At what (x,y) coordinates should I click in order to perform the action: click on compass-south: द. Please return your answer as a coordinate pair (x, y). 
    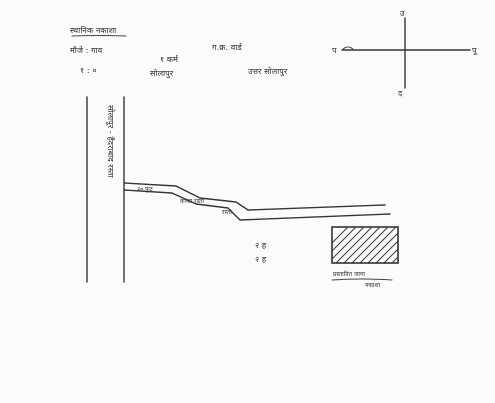
    Looking at the image, I should click on (400, 93).